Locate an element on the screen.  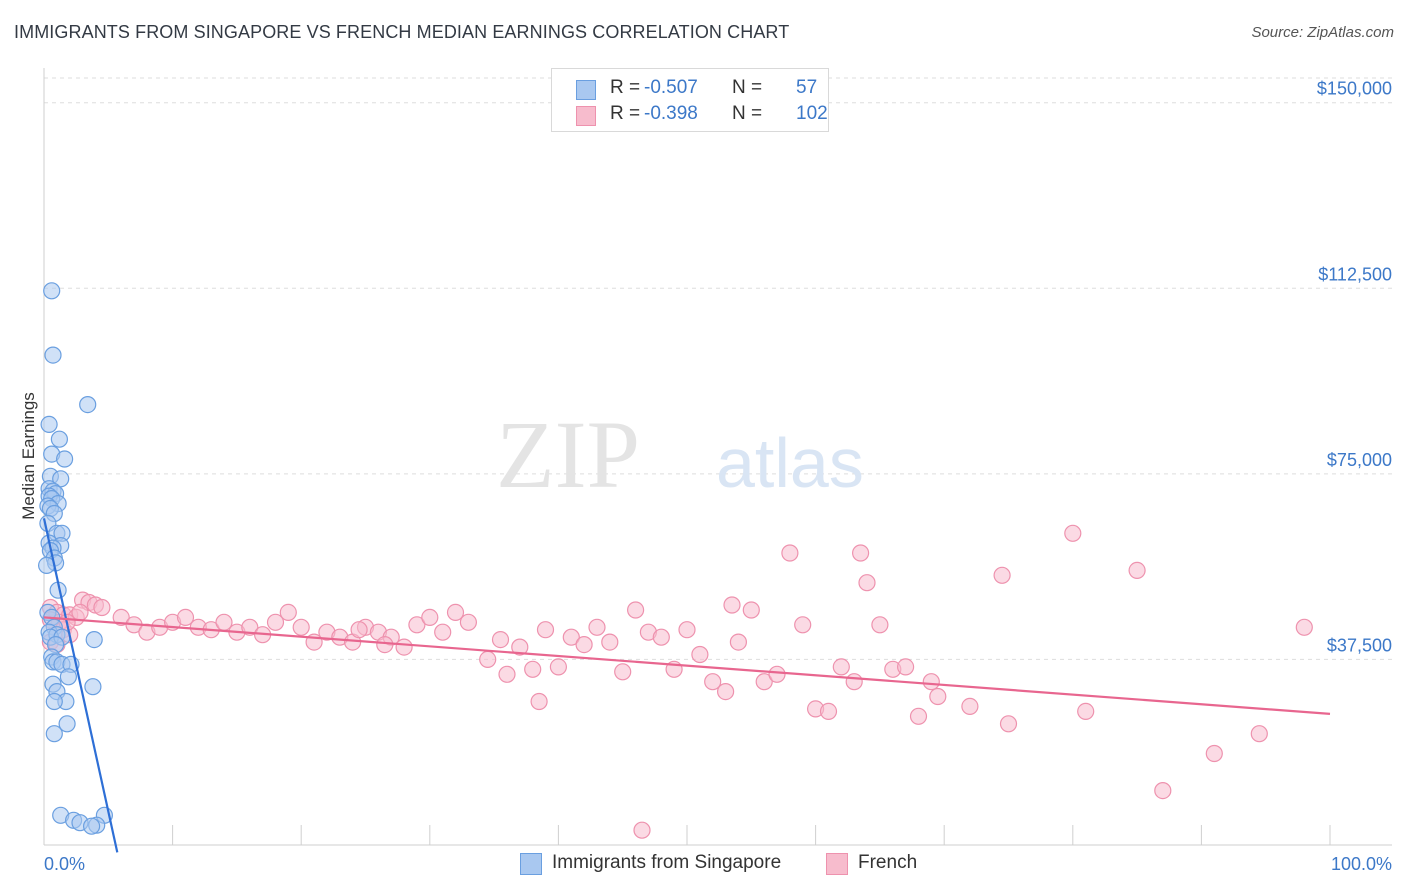
watermark-zip: ZIP is located at coordinates (568, 454).